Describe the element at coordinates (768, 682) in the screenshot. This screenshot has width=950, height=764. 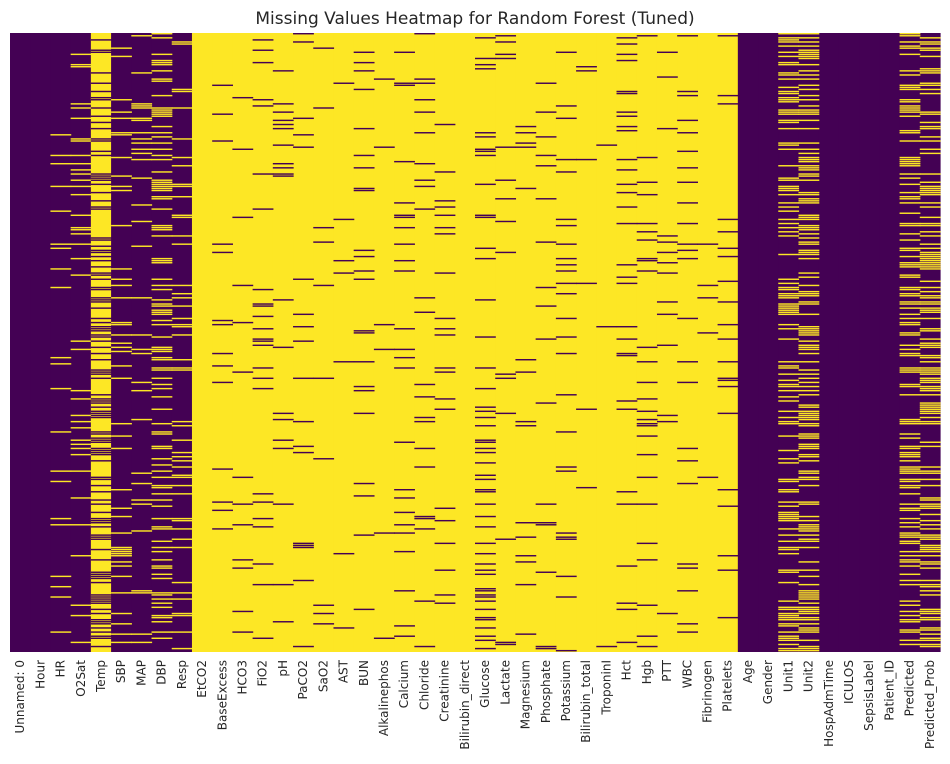
I see `x-tick-label: Gender` at that location.